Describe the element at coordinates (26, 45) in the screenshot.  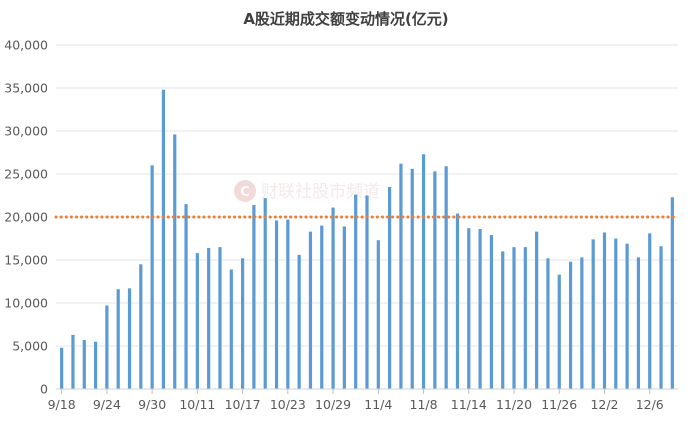
I see `y-tick-label: 40,000` at that location.